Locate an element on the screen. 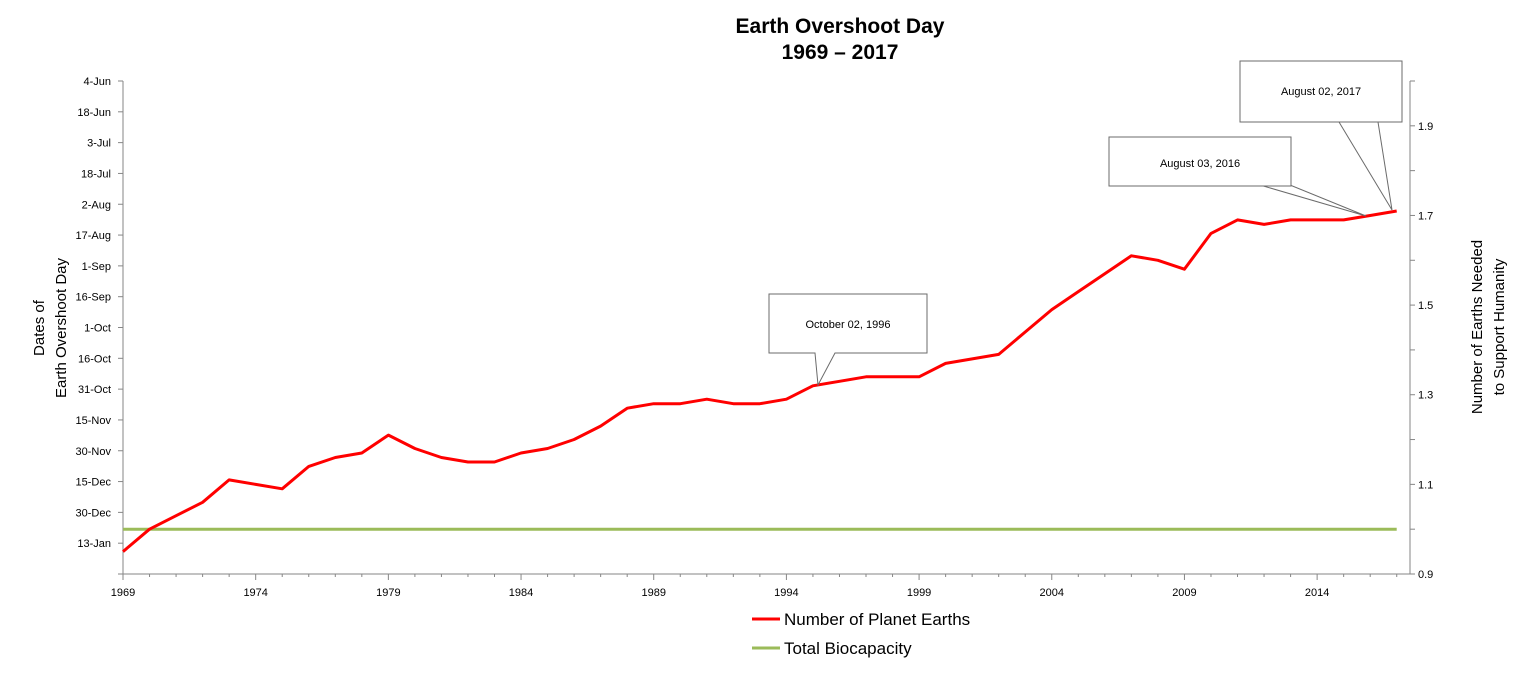 The width and height of the screenshot is (1538, 673). x-tick-label: 1974 is located at coordinates (255, 593).